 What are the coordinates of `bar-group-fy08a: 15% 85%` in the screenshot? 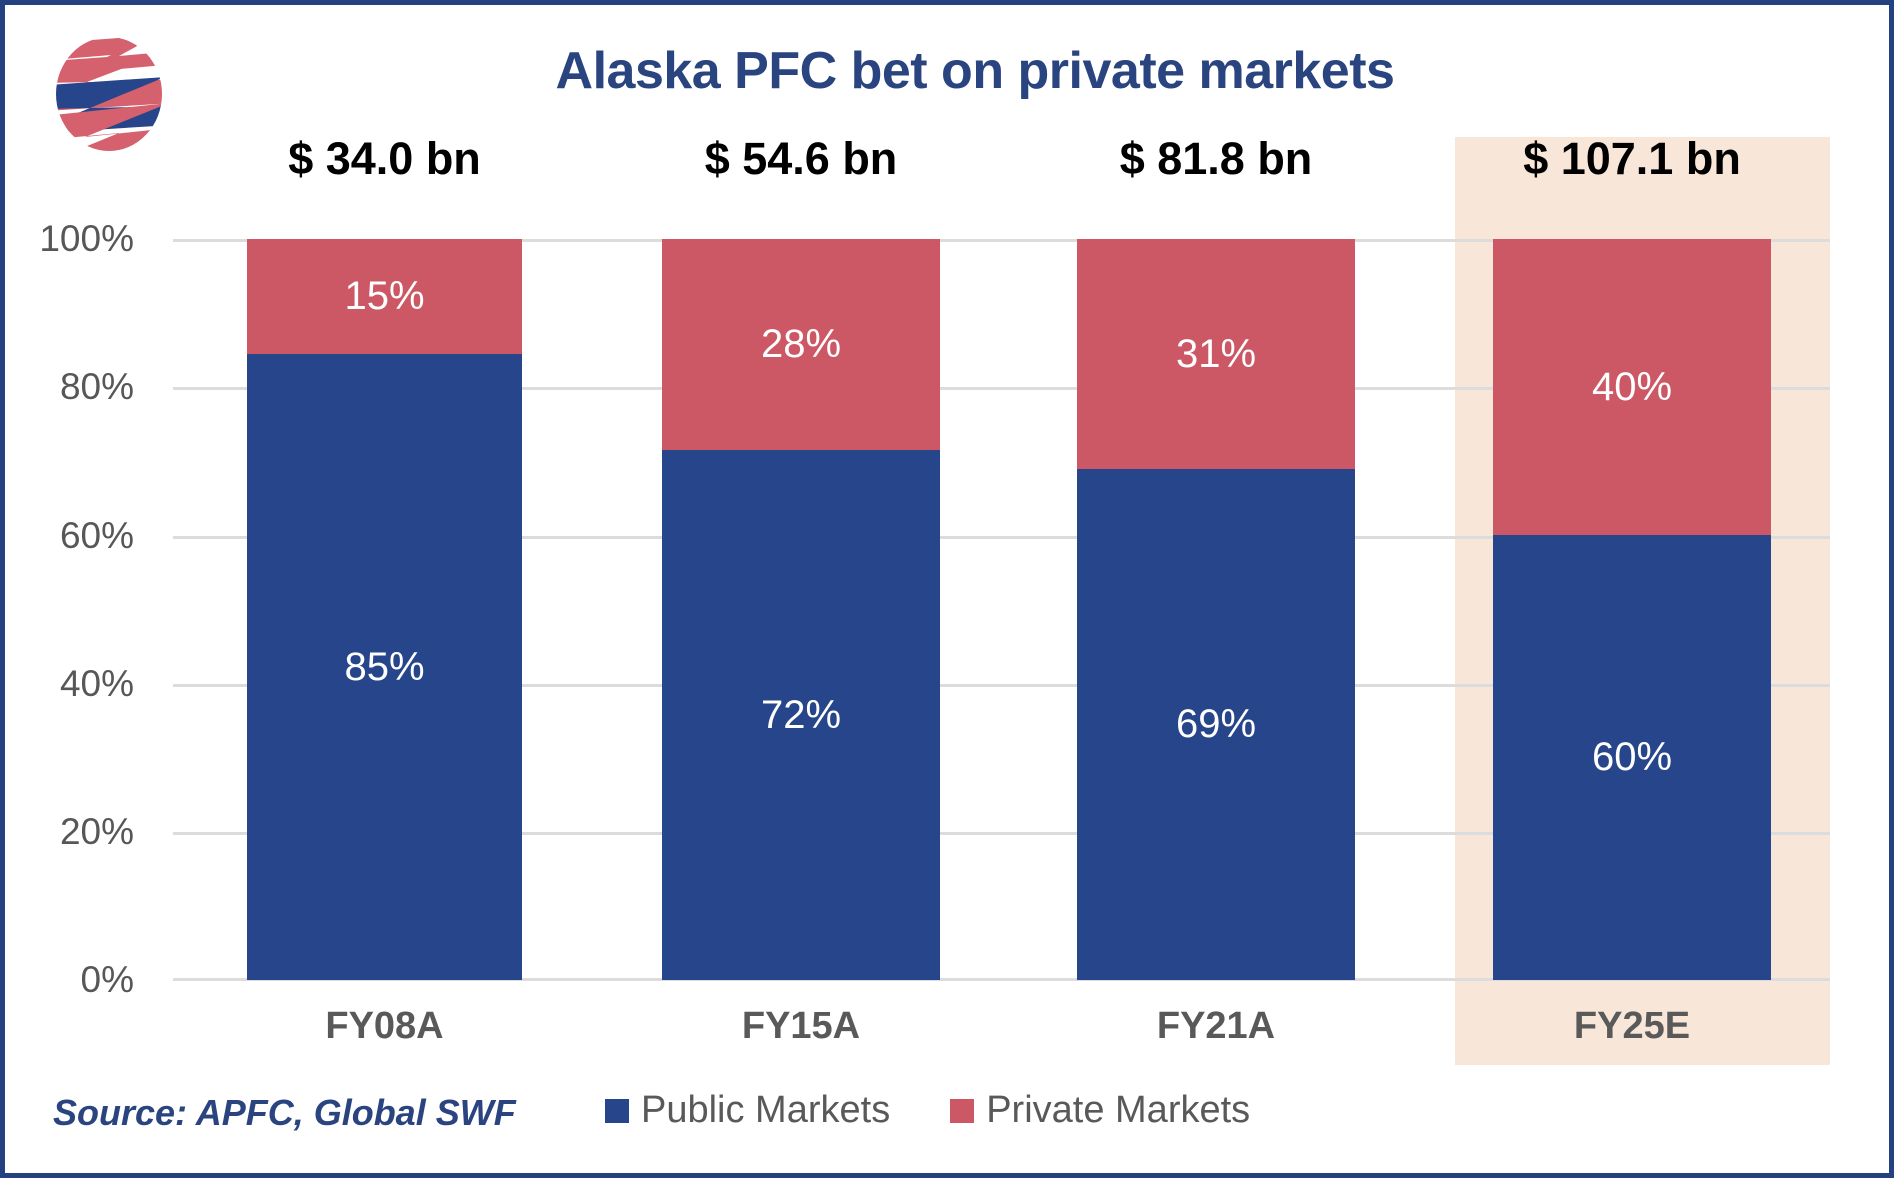 It's located at (384, 609).